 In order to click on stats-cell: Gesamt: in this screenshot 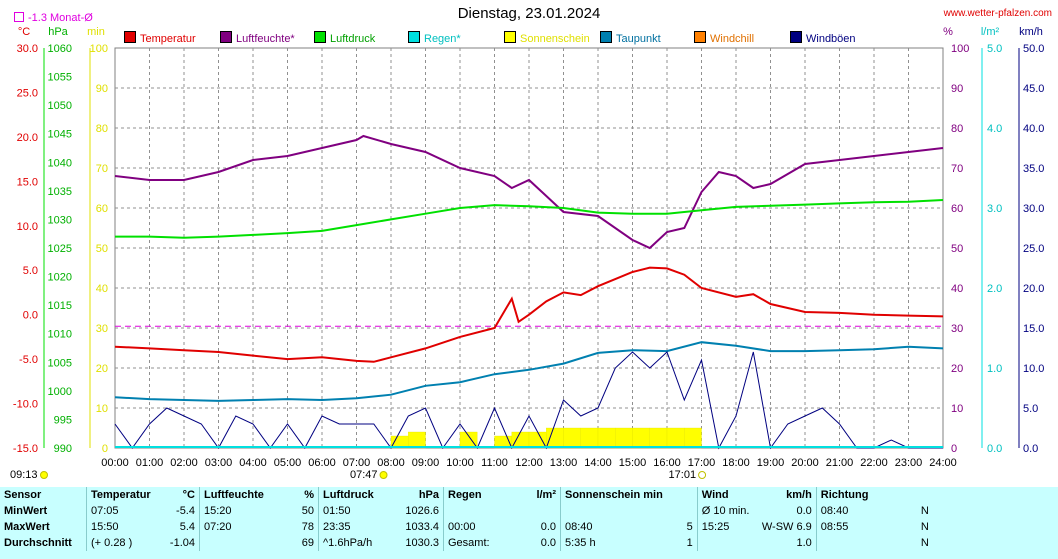, I will do `click(484, 543)`.